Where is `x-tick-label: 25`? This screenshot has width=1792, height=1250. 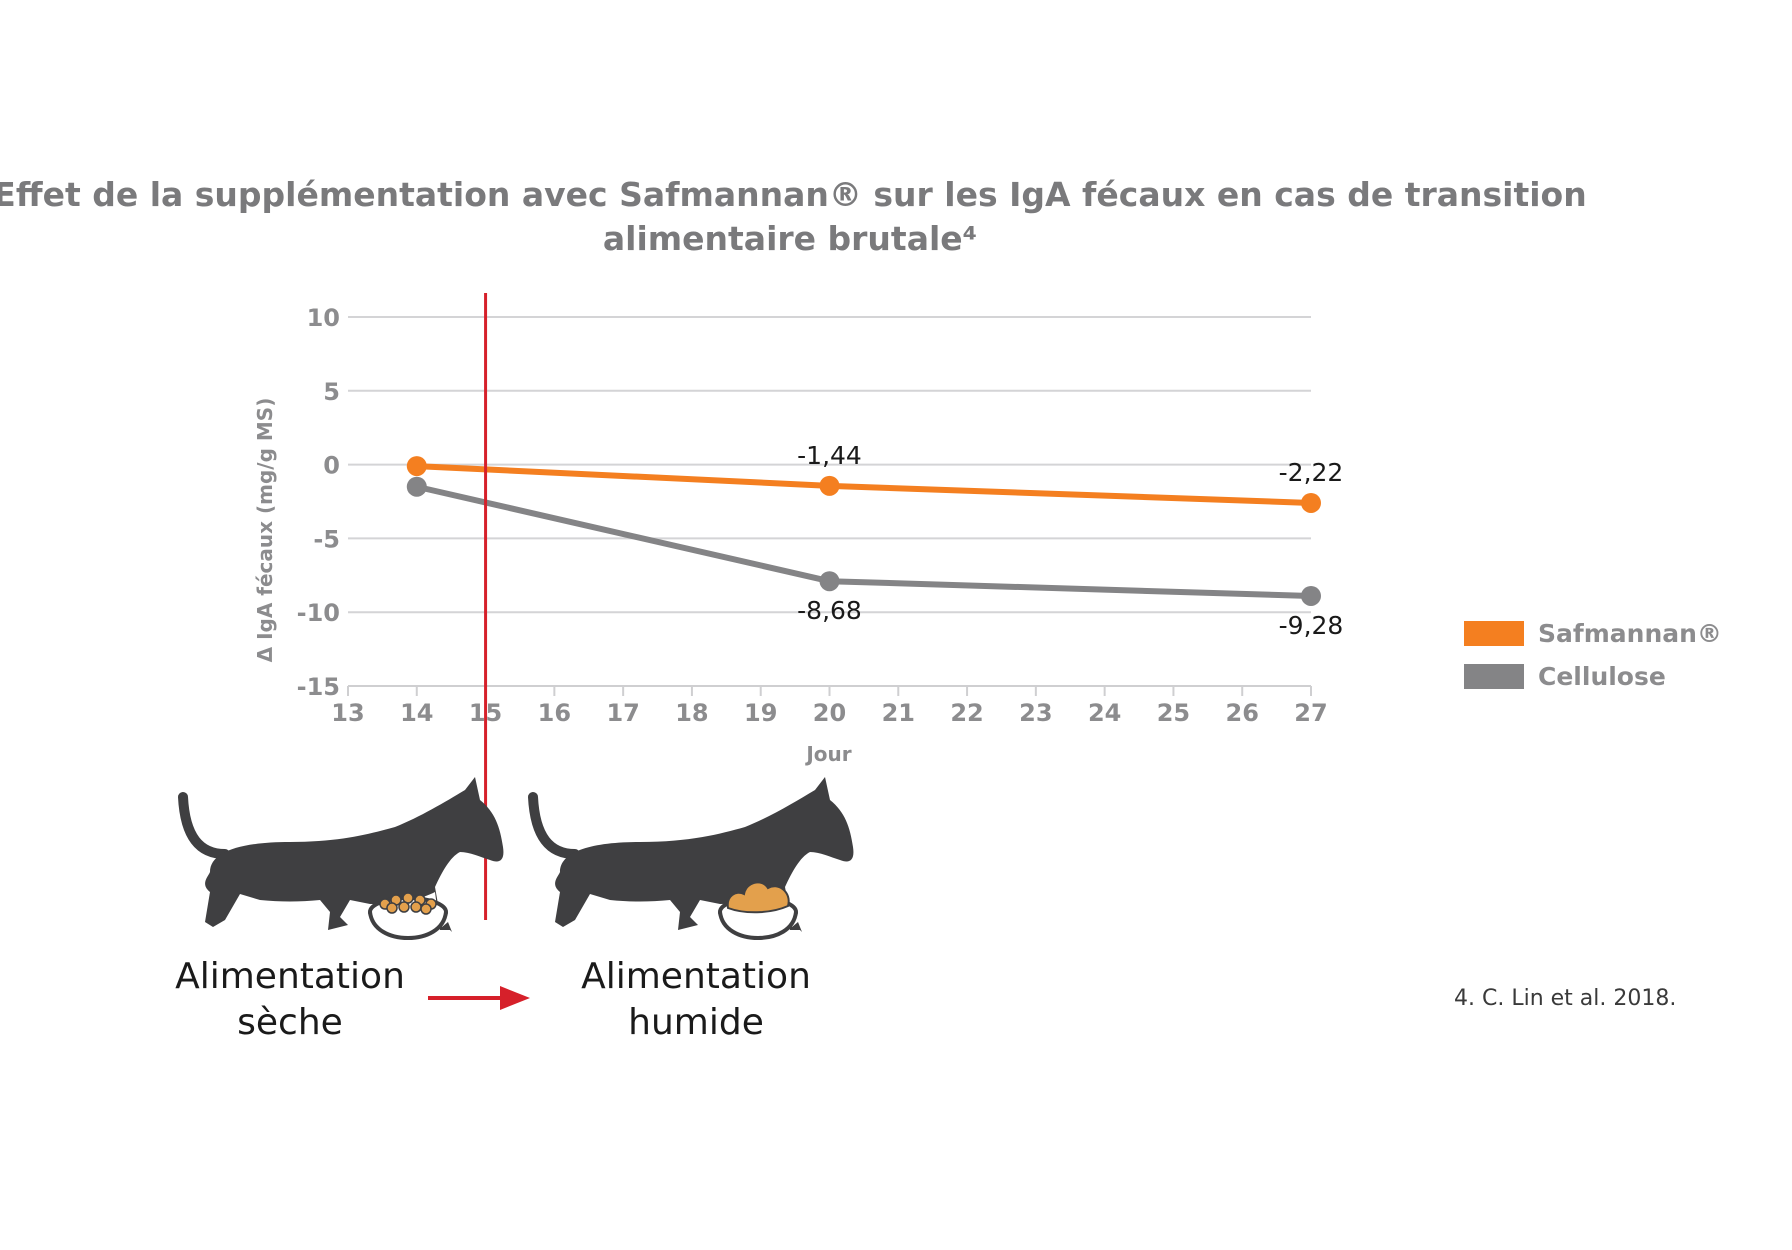
x-tick-label: 25 is located at coordinates (1173, 713).